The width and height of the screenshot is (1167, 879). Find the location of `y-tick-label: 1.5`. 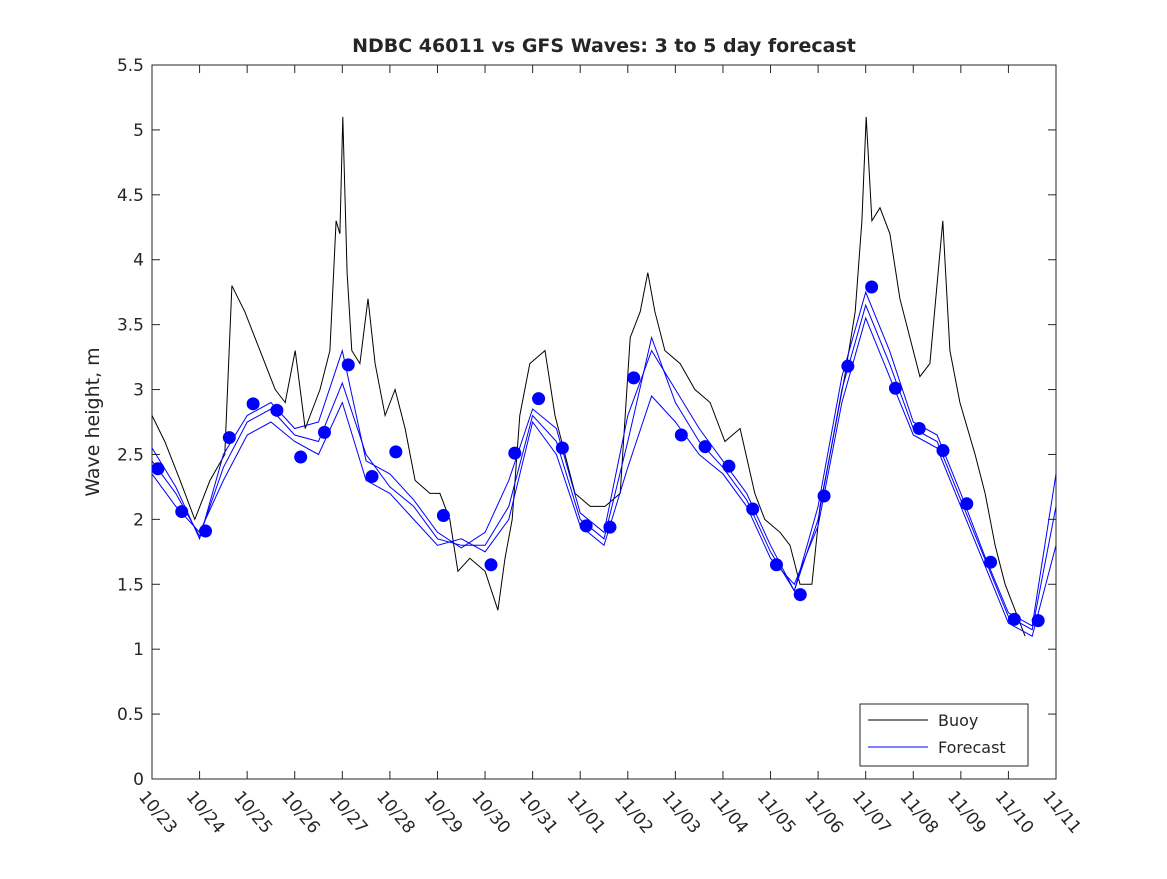

y-tick-label: 1.5 is located at coordinates (130, 585).